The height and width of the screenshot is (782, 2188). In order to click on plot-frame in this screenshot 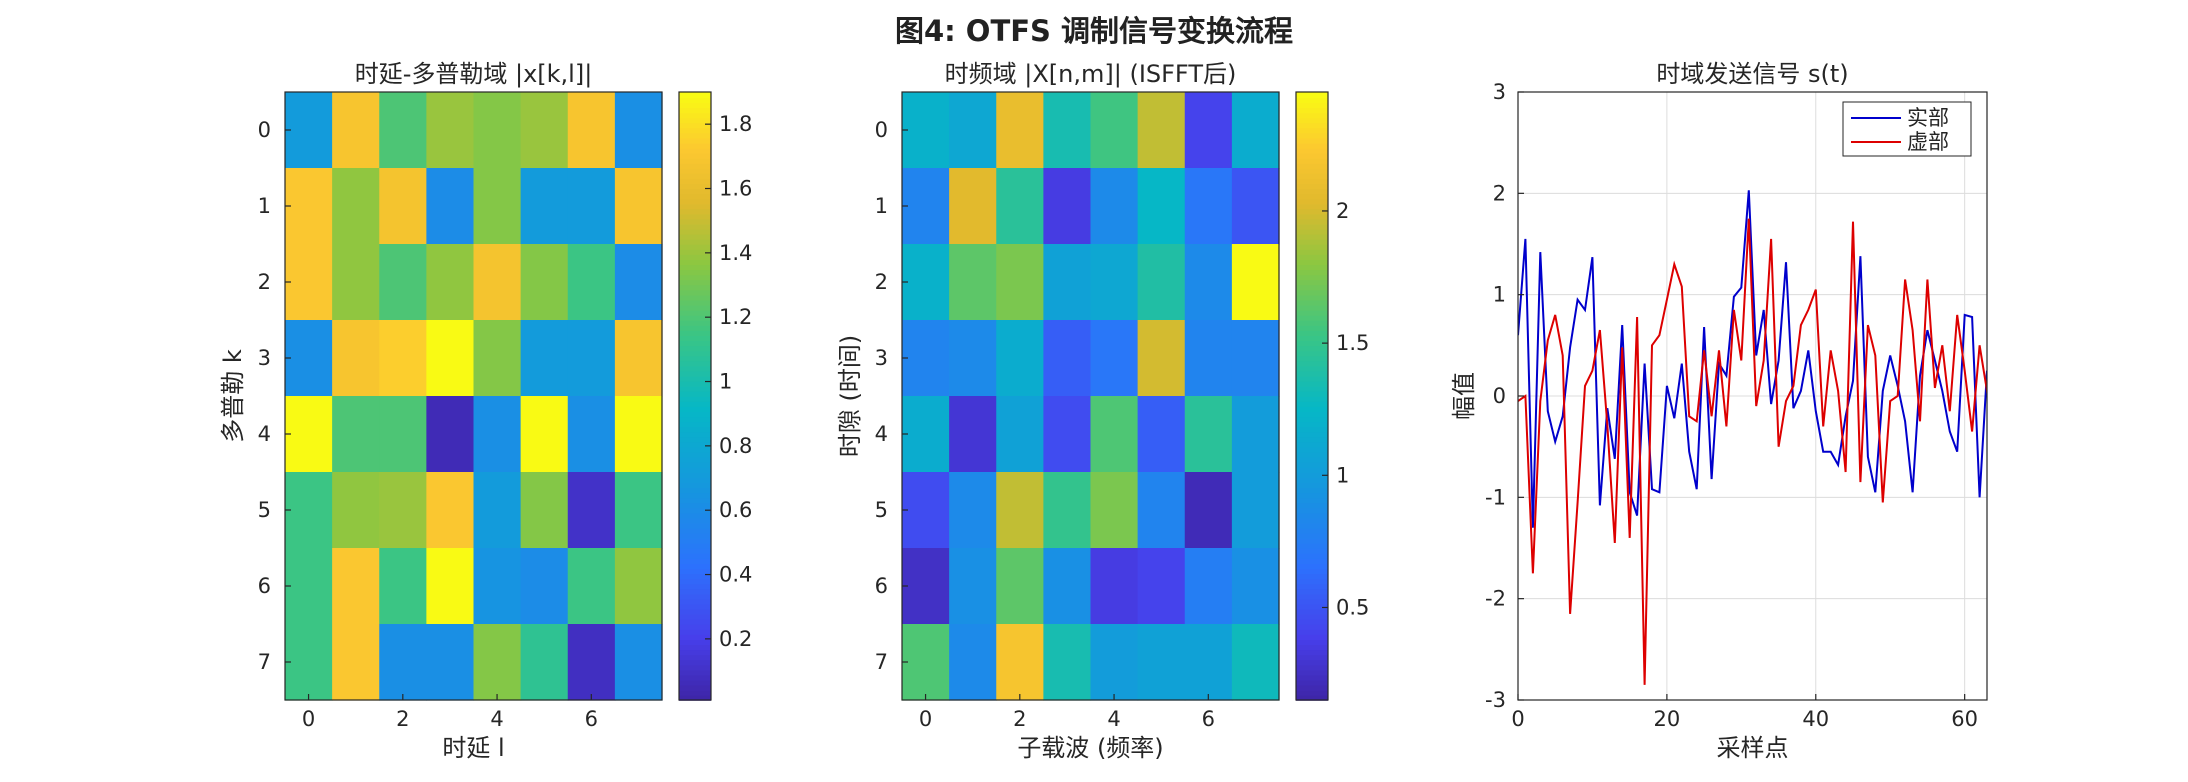, I will do `click(1090, 396)`.